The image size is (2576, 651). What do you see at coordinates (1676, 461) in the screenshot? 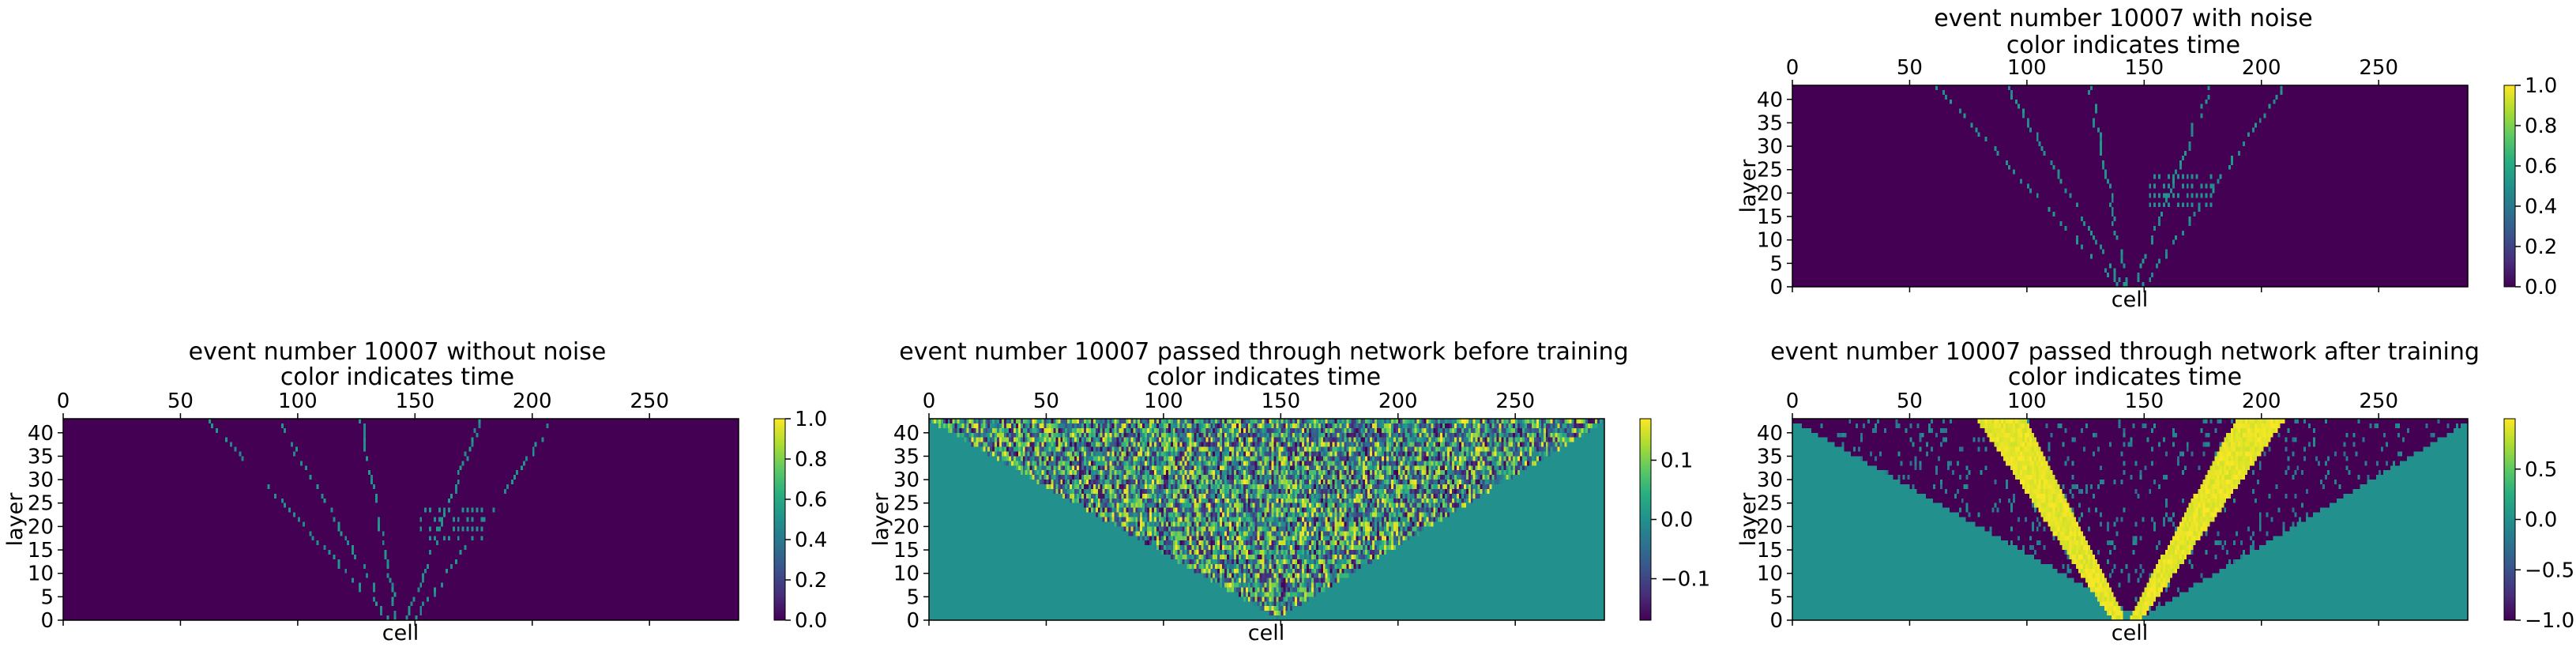
I see `colorbar-tick-label: 0.1` at bounding box center [1676, 461].